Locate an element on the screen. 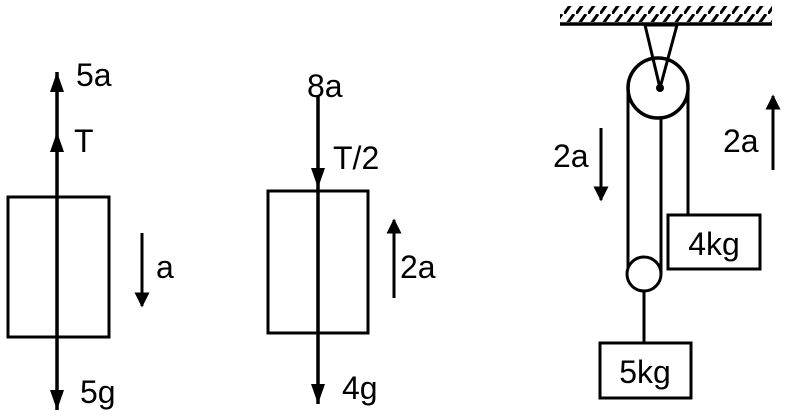  label-4kg: 4kg is located at coordinates (714, 244).